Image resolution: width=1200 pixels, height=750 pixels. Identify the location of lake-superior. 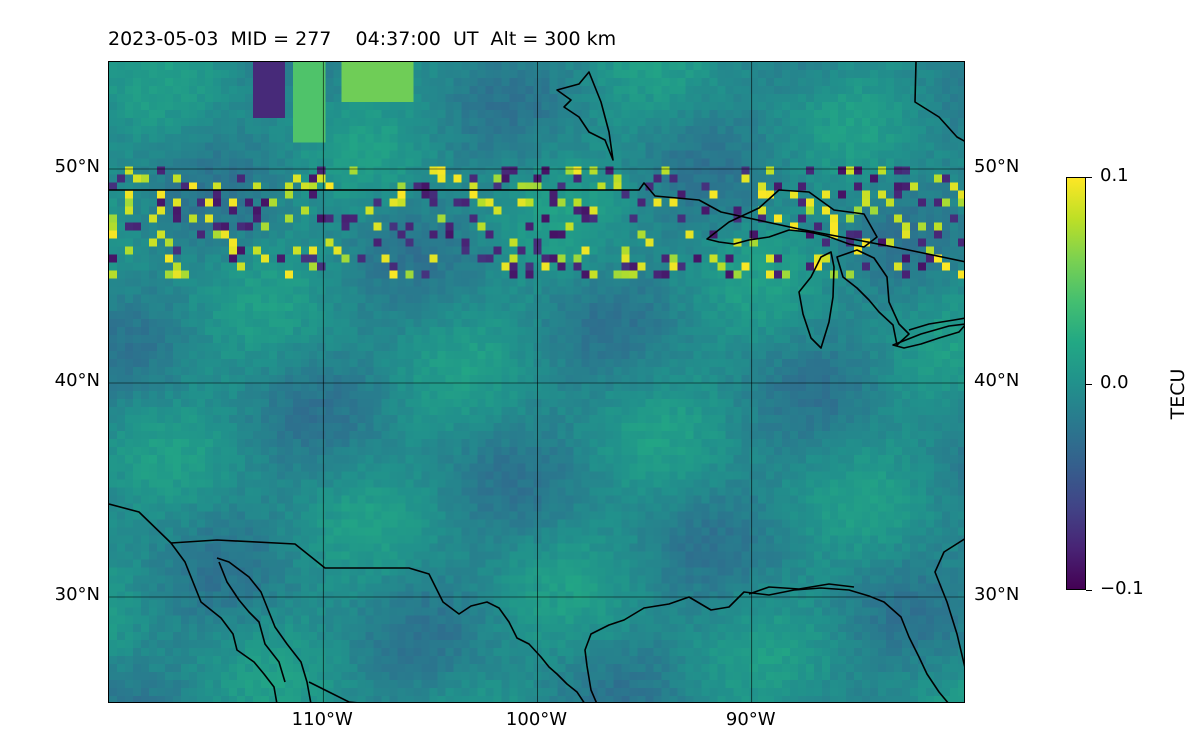
(792, 218).